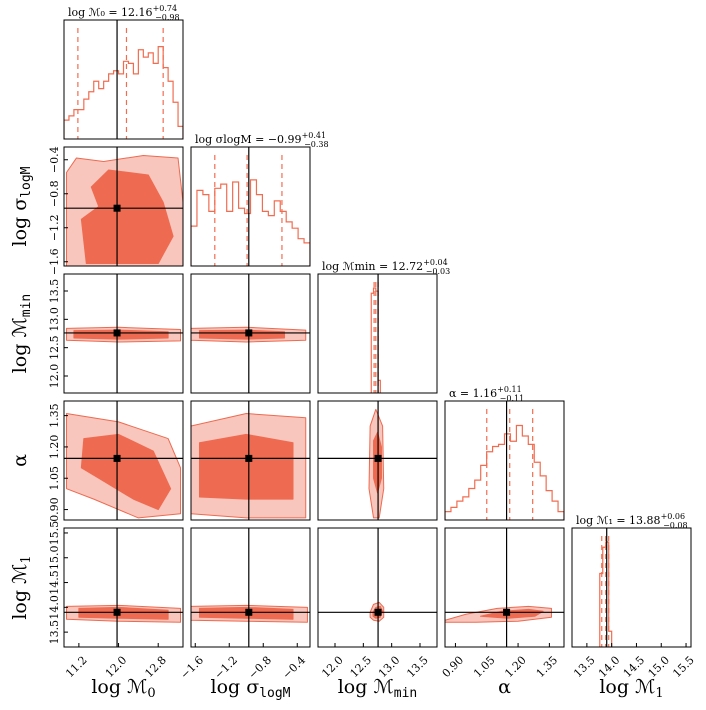 Image resolution: width=706 pixels, height=710 pixels. I want to click on contour-panel-logM0-logM1, so click(123, 587).